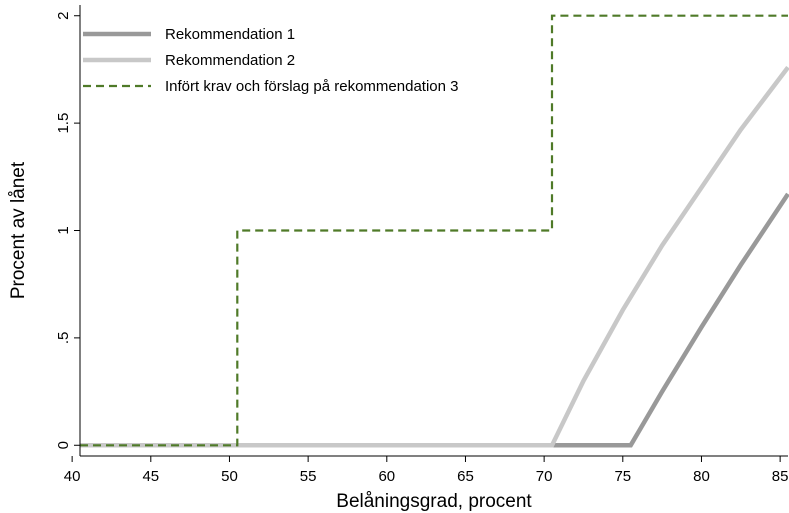  I want to click on y-tick-label: 1.5, so click(63, 123).